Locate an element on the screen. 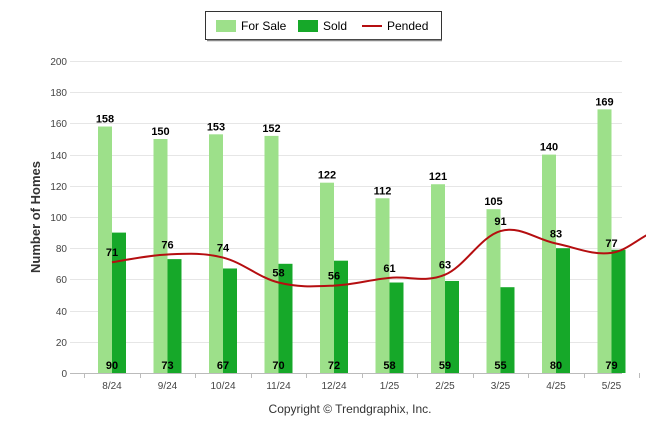 The image size is (646, 434). x-tick-label-11-24: 11/24 is located at coordinates (278, 386).